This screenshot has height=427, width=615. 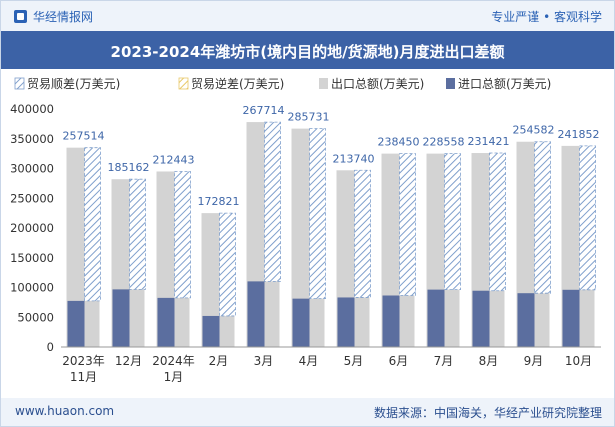 What do you see at coordinates (32, 198) in the screenshot?
I see `y-tick-label: 250000` at bounding box center [32, 198].